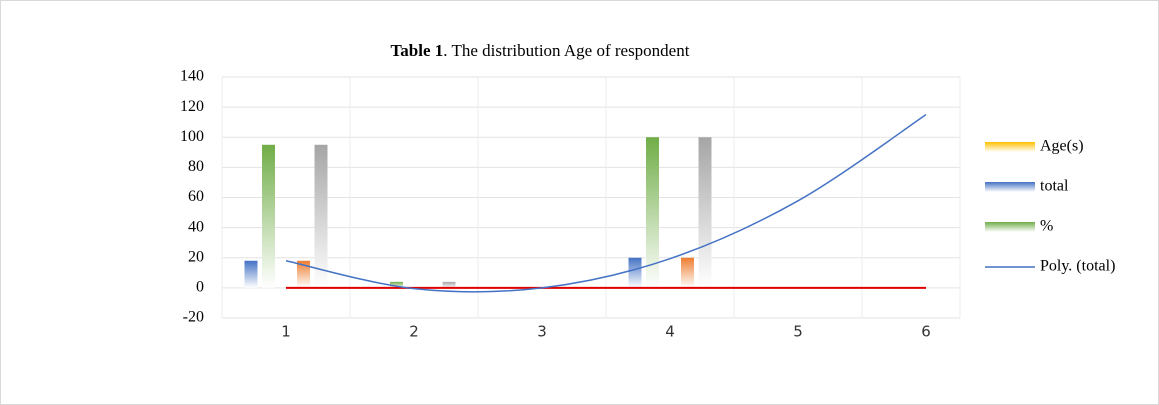  What do you see at coordinates (566, 50) in the screenshot?
I see `title-rest: . The distribution Age of respondent` at bounding box center [566, 50].